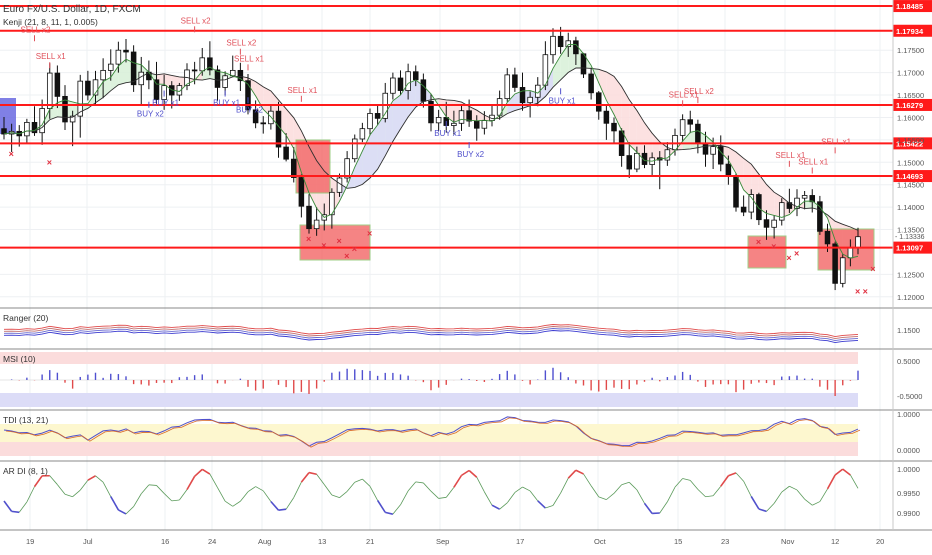 The height and width of the screenshot is (555, 932). I want to click on price-tick-label: 1.14000, so click(910, 207).